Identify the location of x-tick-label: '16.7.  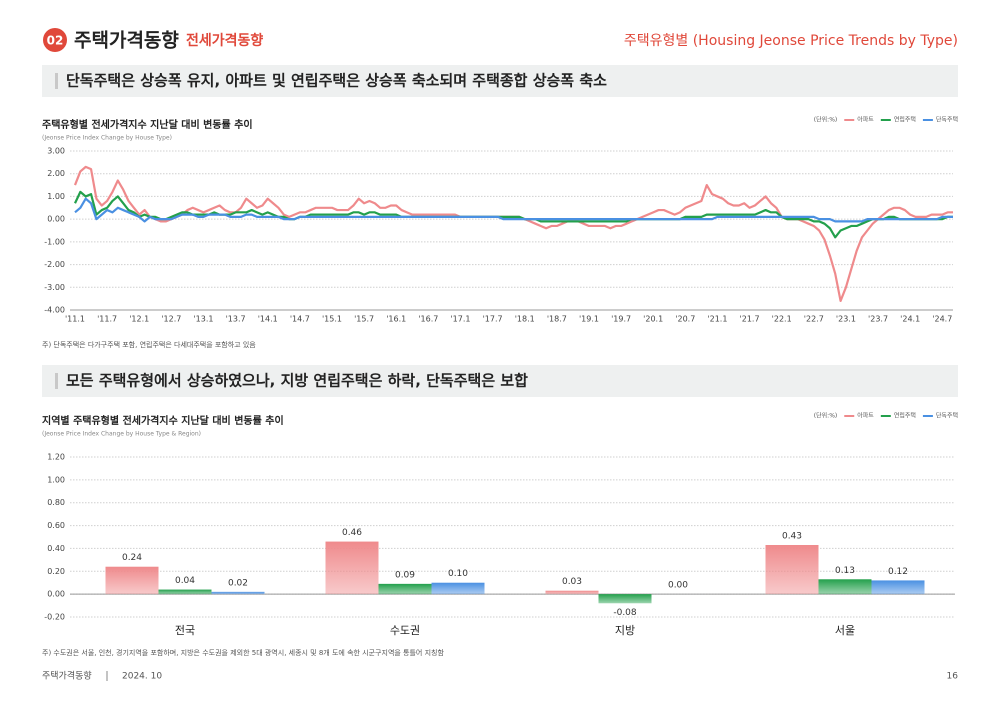
(428, 319).